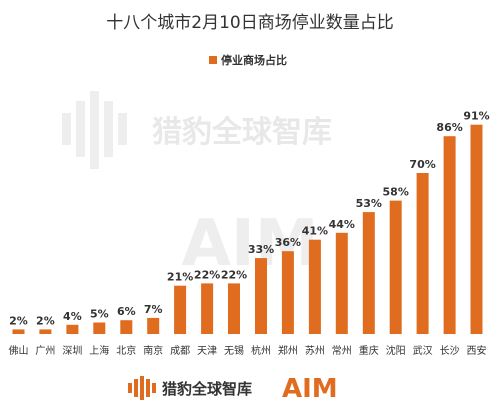 The height and width of the screenshot is (416, 499). Describe the element at coordinates (423, 350) in the screenshot. I see `category-label-15: 武汉` at that location.